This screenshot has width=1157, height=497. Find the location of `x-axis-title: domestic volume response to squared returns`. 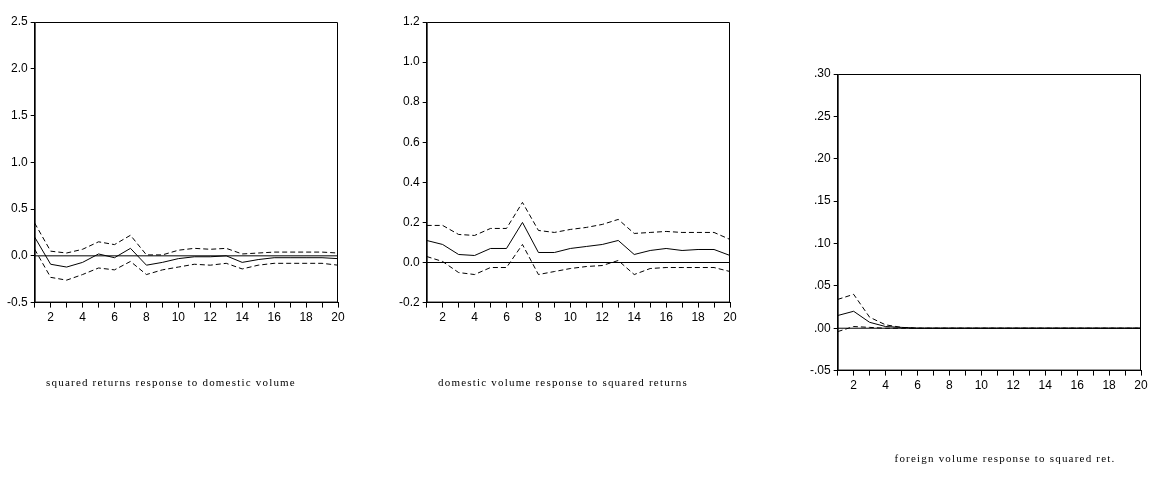

x-axis-title: domestic volume response to squared returns is located at coordinates (563, 382).